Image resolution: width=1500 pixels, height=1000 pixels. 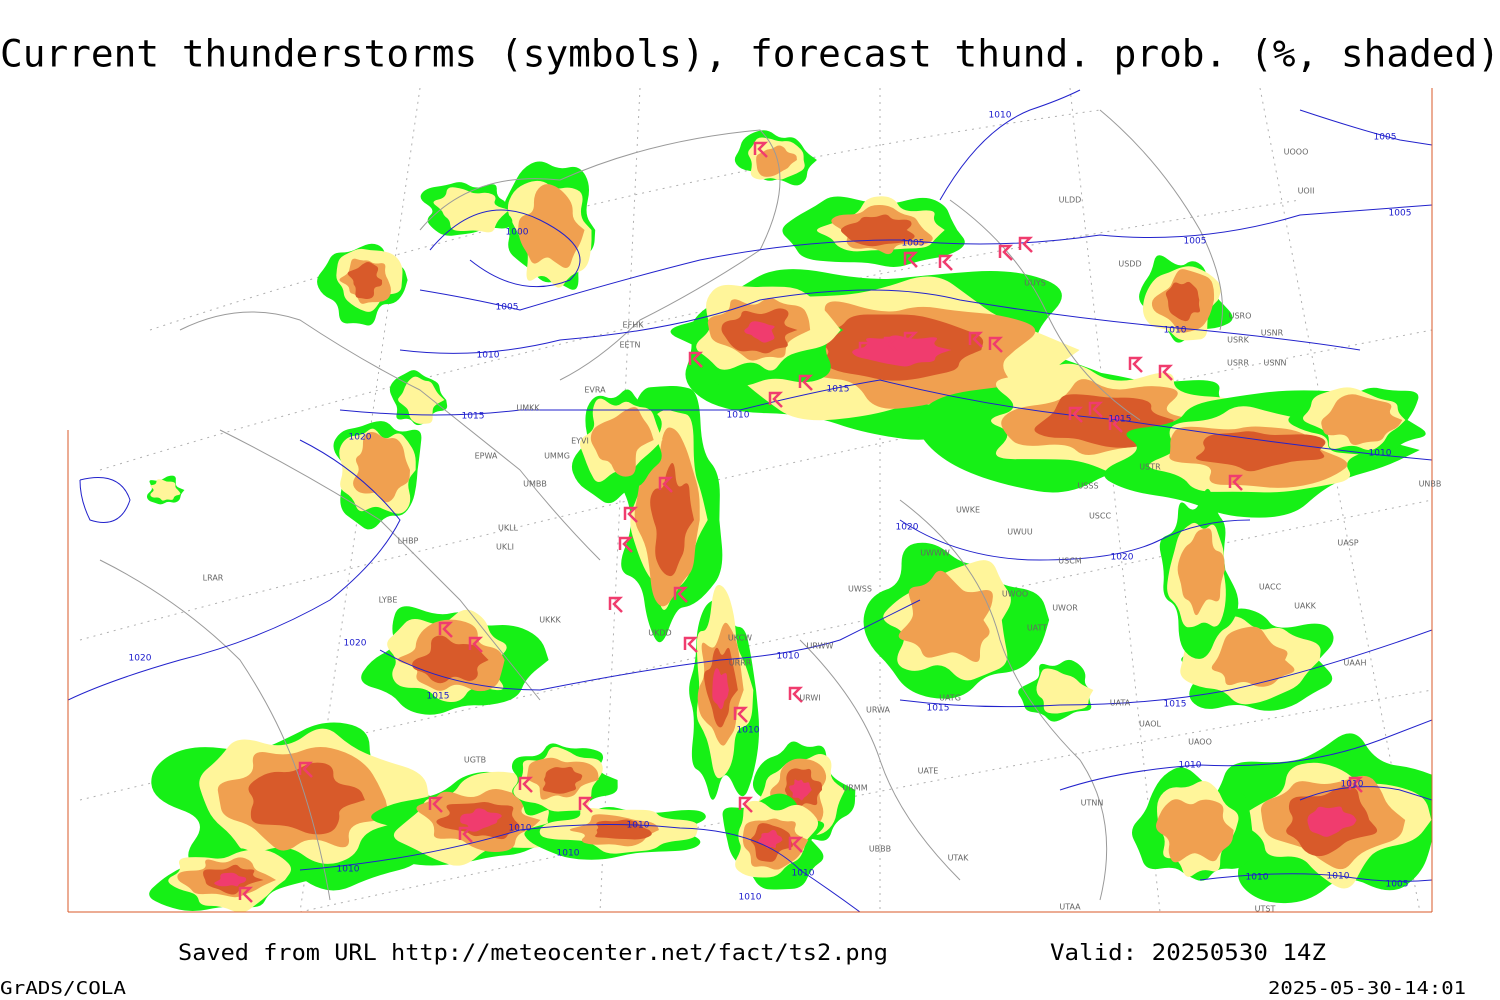 I want to click on station-label: USNN, so click(x=1275, y=363).